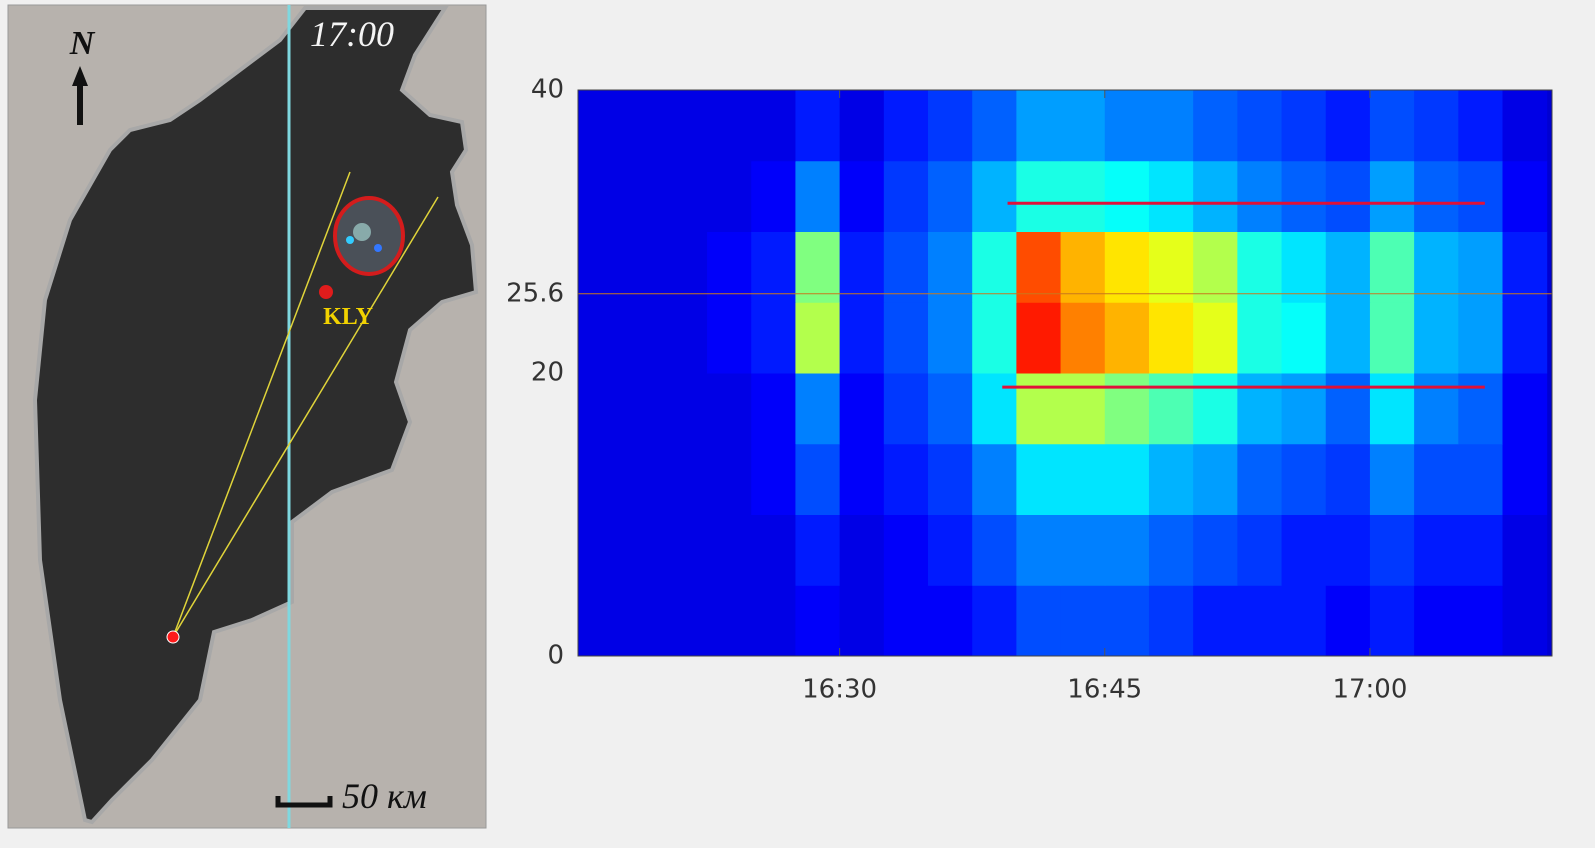  Describe the element at coordinates (839, 690) in the screenshot. I see `x-tick-label: 16:30` at that location.